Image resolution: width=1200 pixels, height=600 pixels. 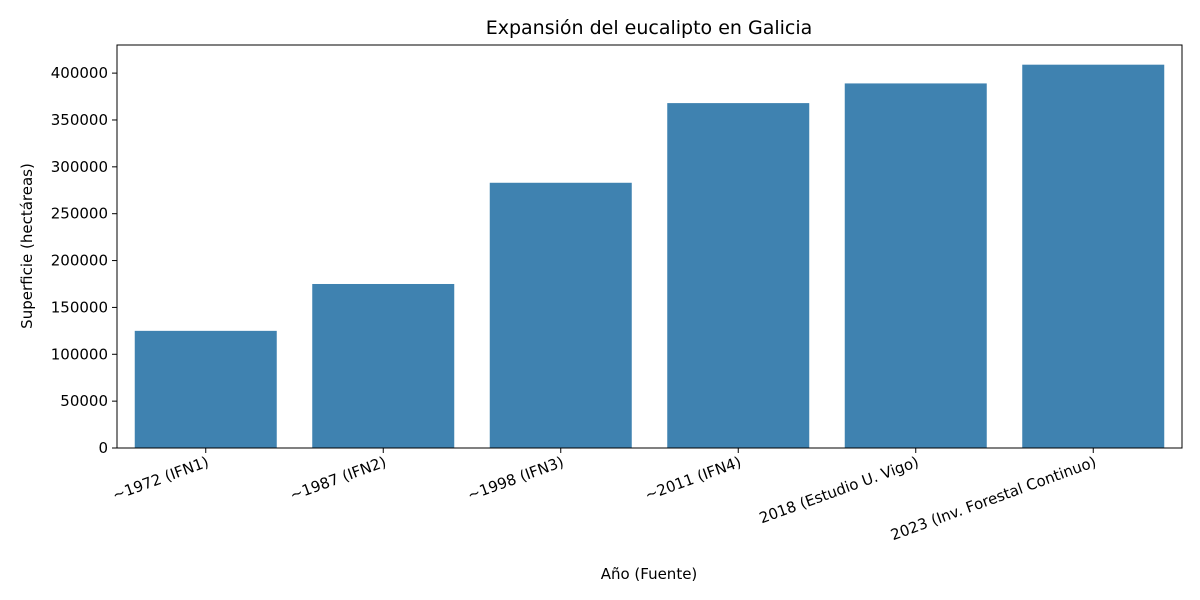 I want to click on y-tick-label: 50000, so click(x=84, y=401).